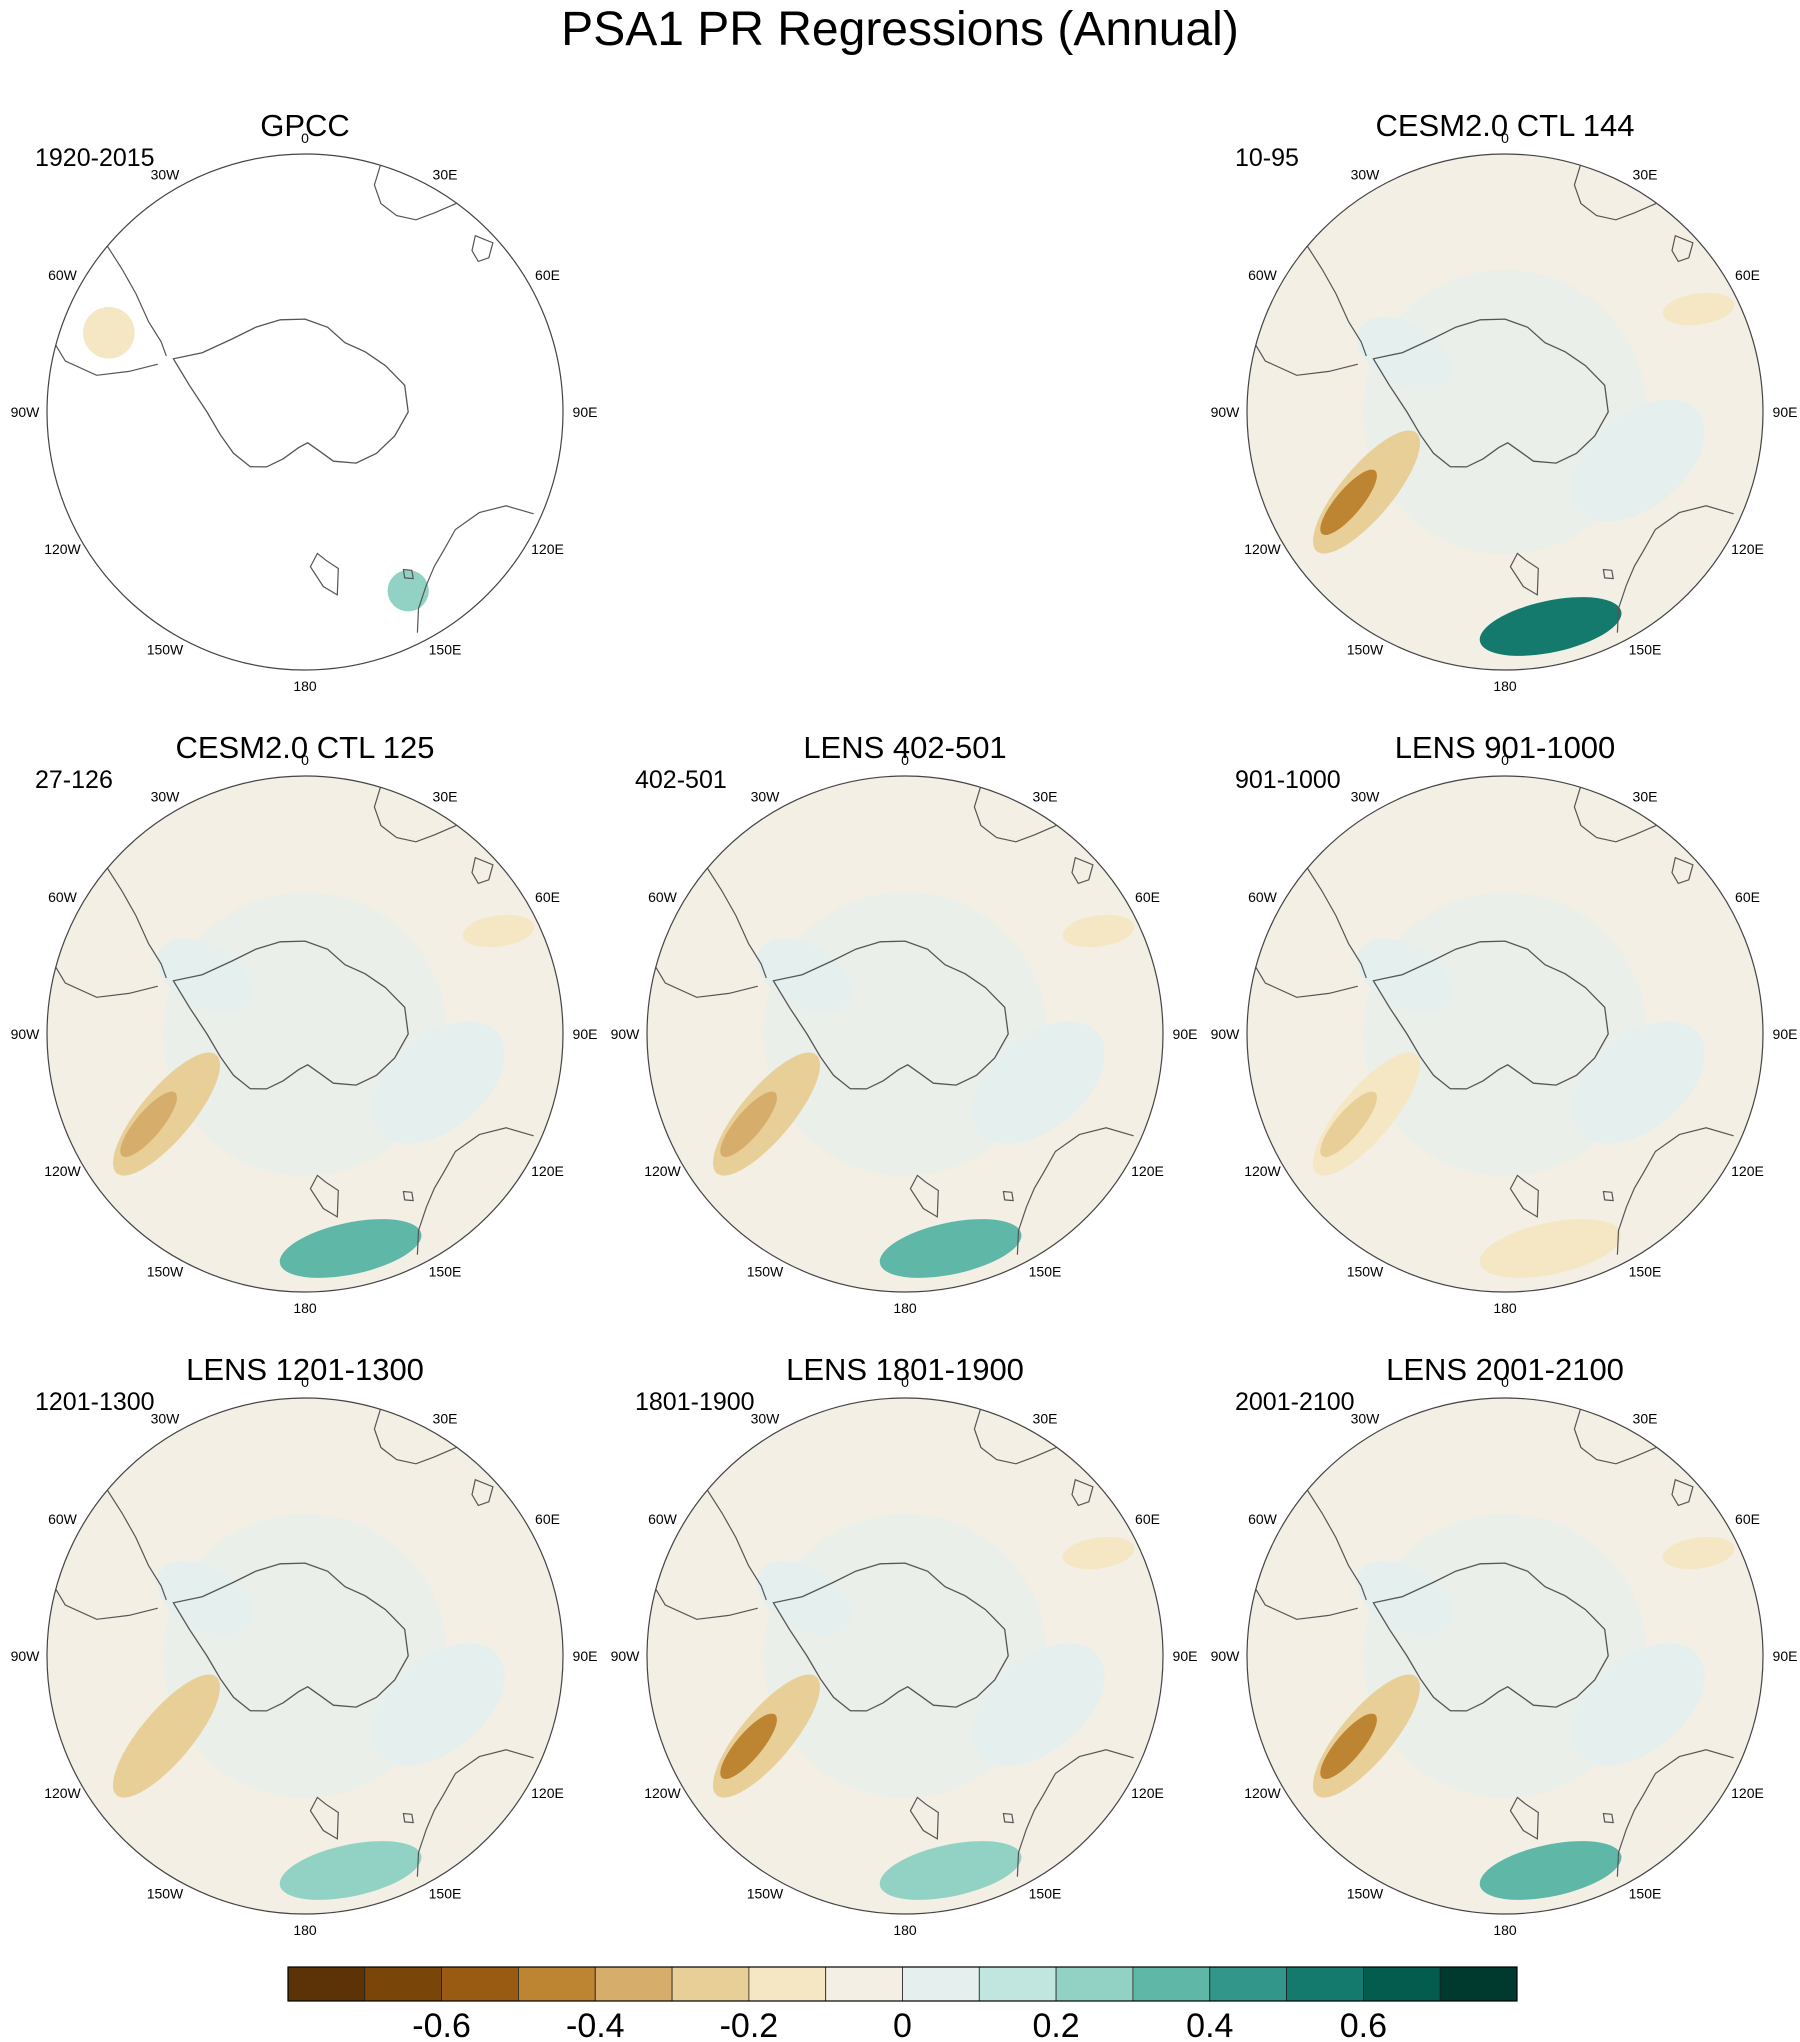 The image size is (1800, 2042). Describe the element at coordinates (900, 29) in the screenshot. I see `figure-title: PSA1 PR Regressions (Annual)` at that location.